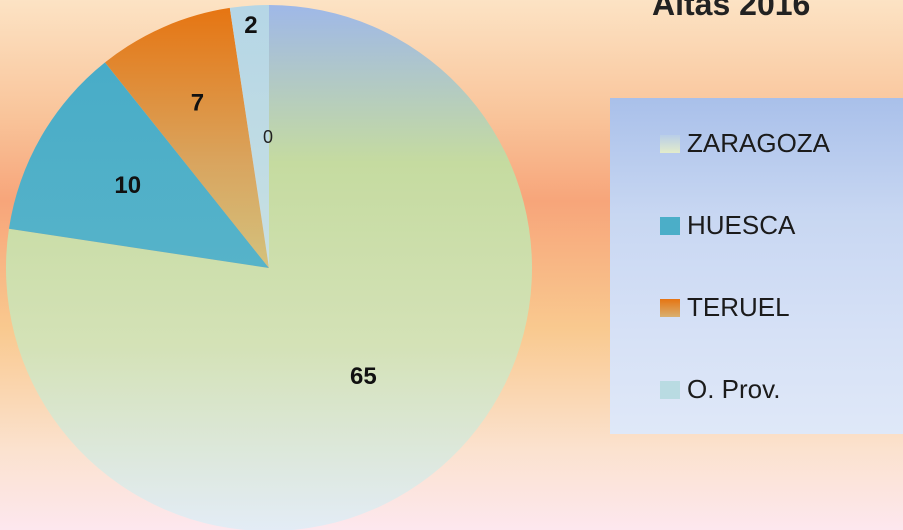  I want to click on legend-item-zaragoza: ZARAGOZA, so click(745, 143).